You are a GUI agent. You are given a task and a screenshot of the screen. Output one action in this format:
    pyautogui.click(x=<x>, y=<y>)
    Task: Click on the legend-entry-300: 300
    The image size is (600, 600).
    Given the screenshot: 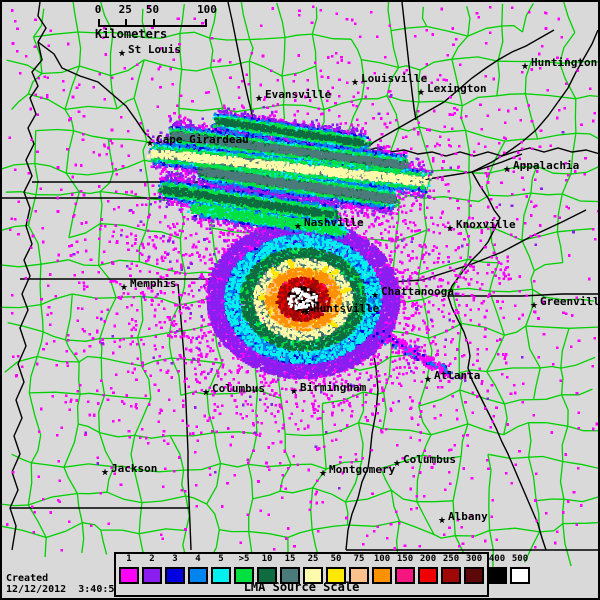 What is the action you would take?
    pyautogui.click(x=474, y=569)
    